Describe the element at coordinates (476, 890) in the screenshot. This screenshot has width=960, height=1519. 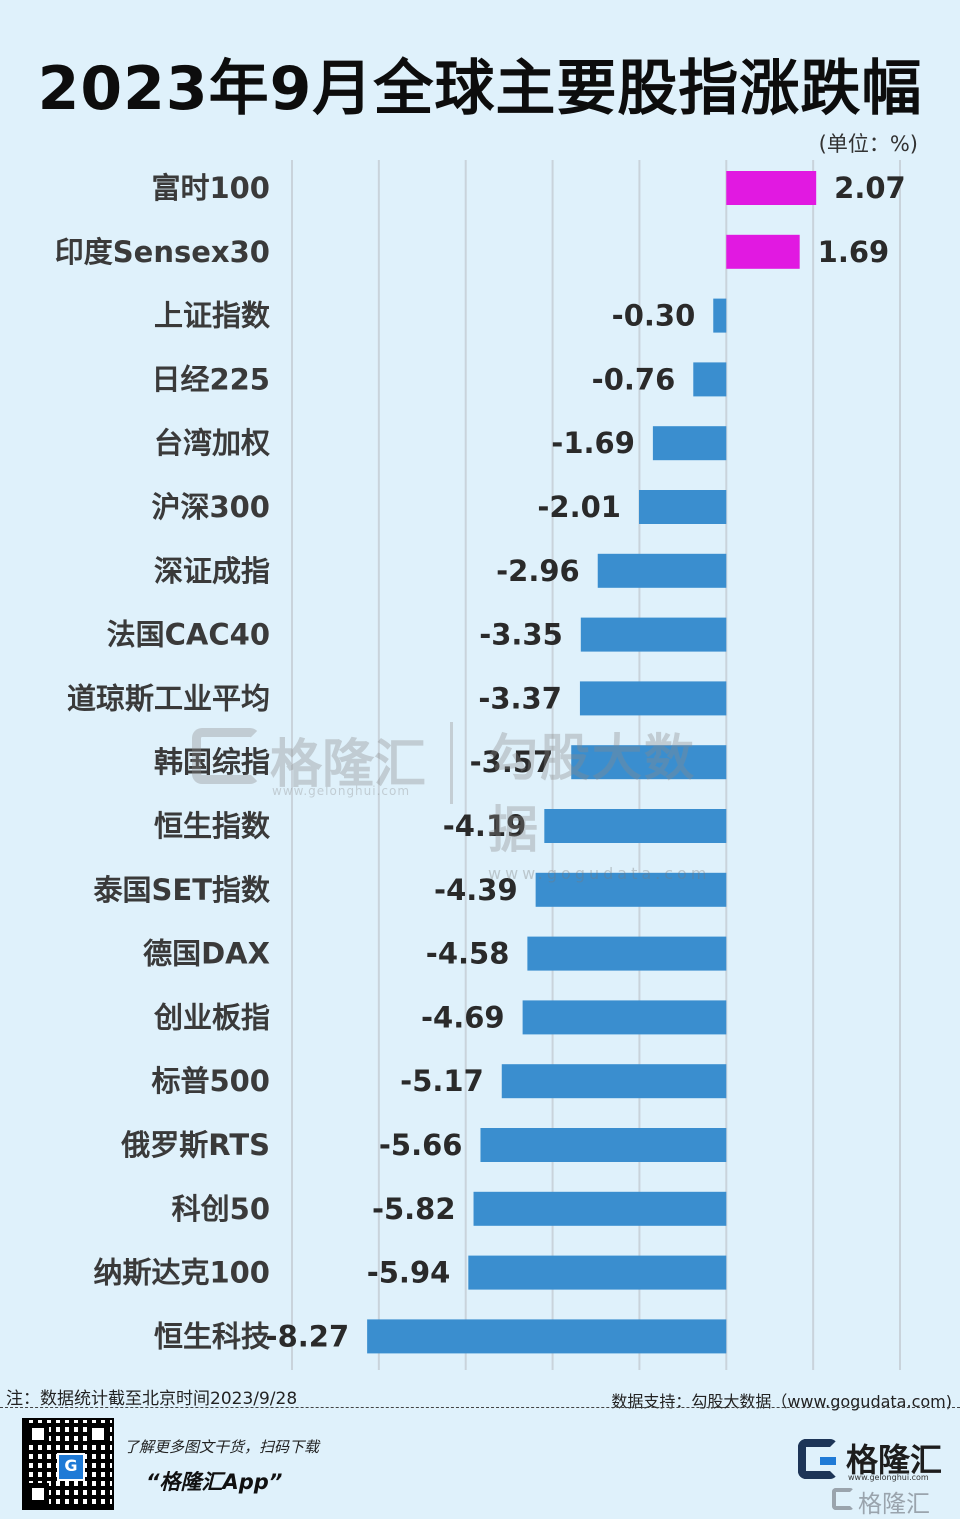
I see `value-label: -4.39` at that location.